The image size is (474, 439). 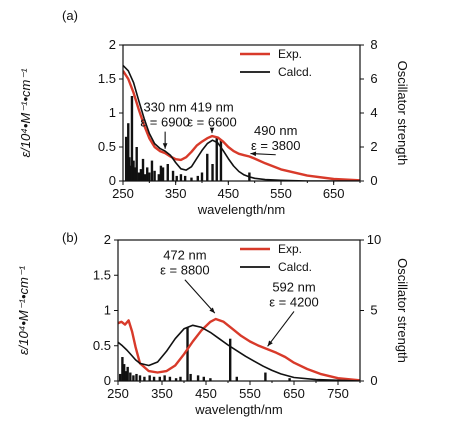 I want to click on y2-tick-label: 5, so click(x=373, y=310).